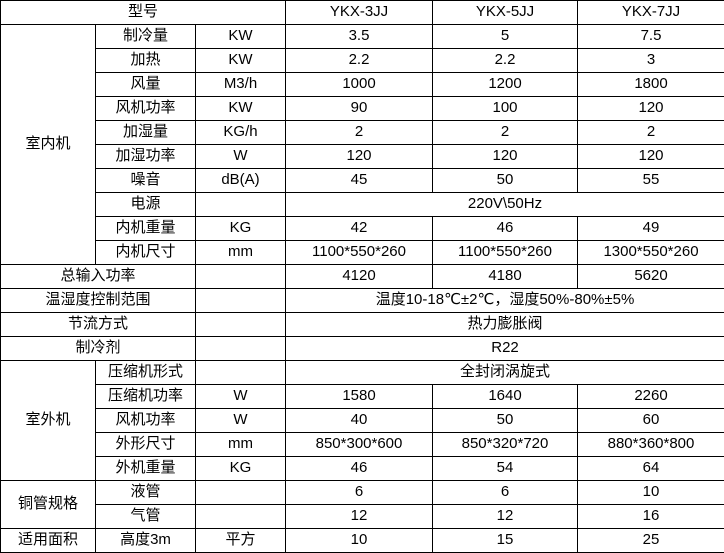 The height and width of the screenshot is (553, 724). Describe the element at coordinates (650, 540) in the screenshot. I see `row-value-ykx-7jj: 25` at that location.